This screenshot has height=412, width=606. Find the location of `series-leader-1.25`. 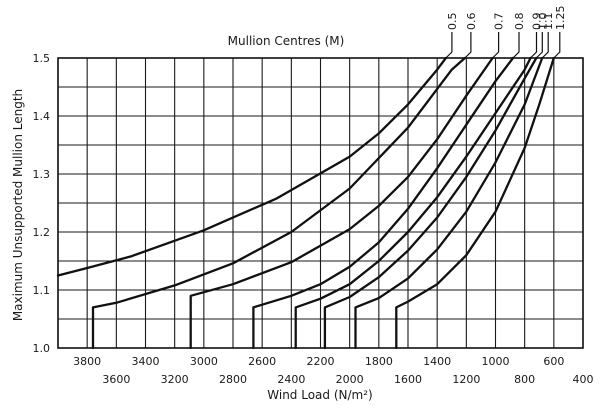

series-leader-1.25 is located at coordinates (557, 45).